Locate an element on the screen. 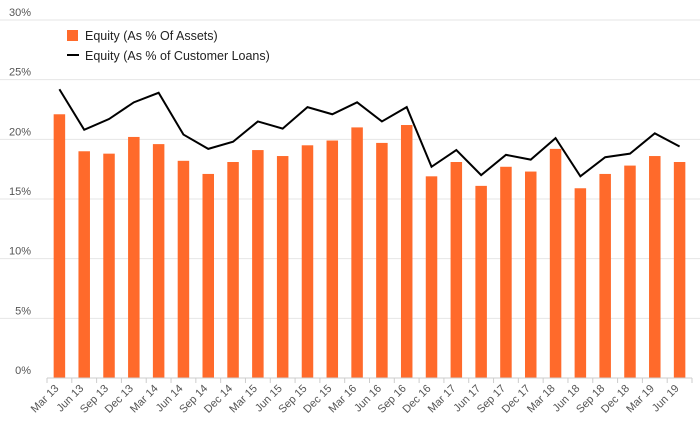 The height and width of the screenshot is (433, 700). y-tick-label: 0% is located at coordinates (23, 371).